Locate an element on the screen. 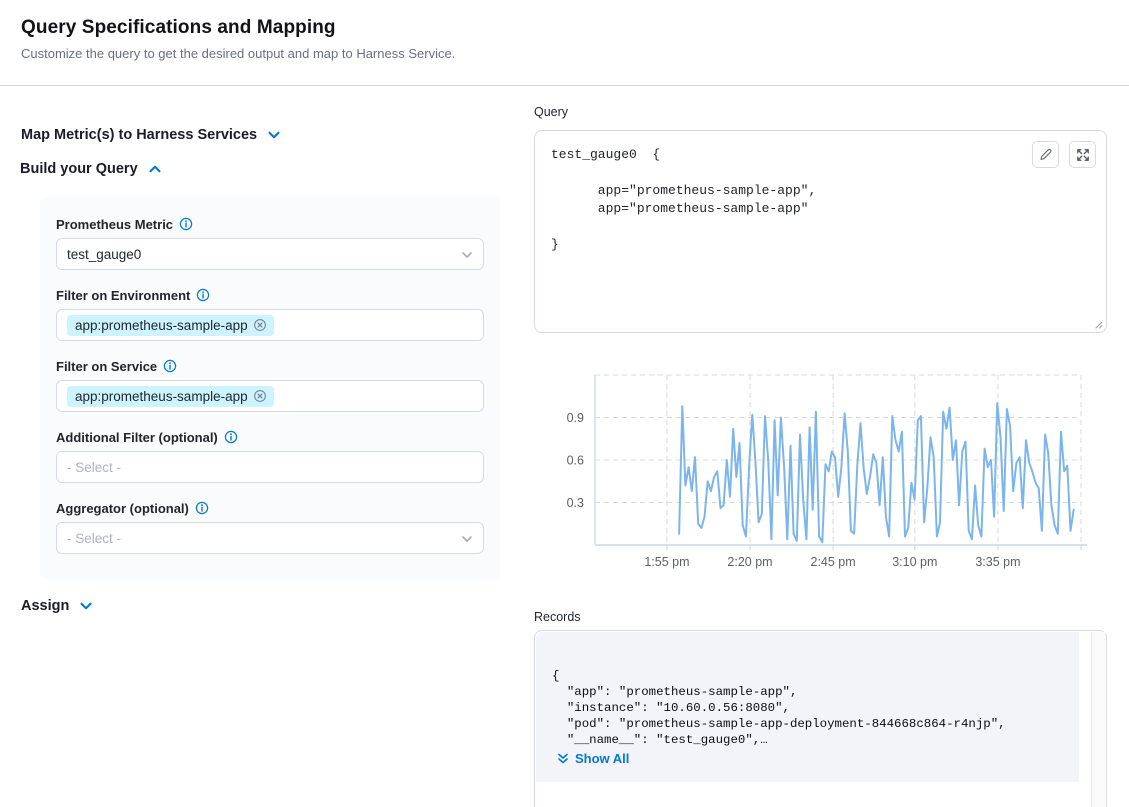  section-assign: Assign is located at coordinates (57, 606).